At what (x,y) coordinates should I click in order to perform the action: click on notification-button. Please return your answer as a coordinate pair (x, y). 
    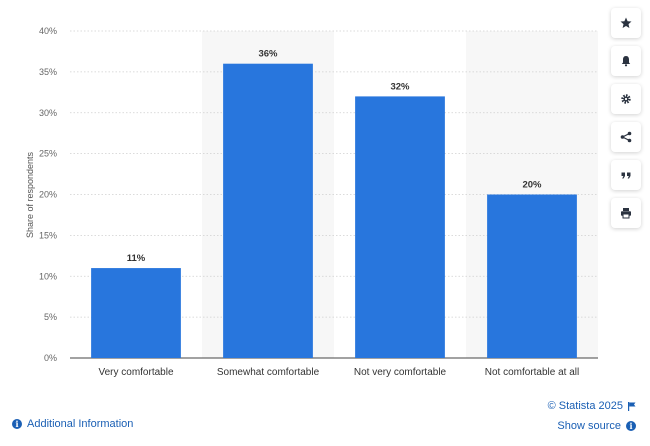
    Looking at the image, I should click on (626, 61).